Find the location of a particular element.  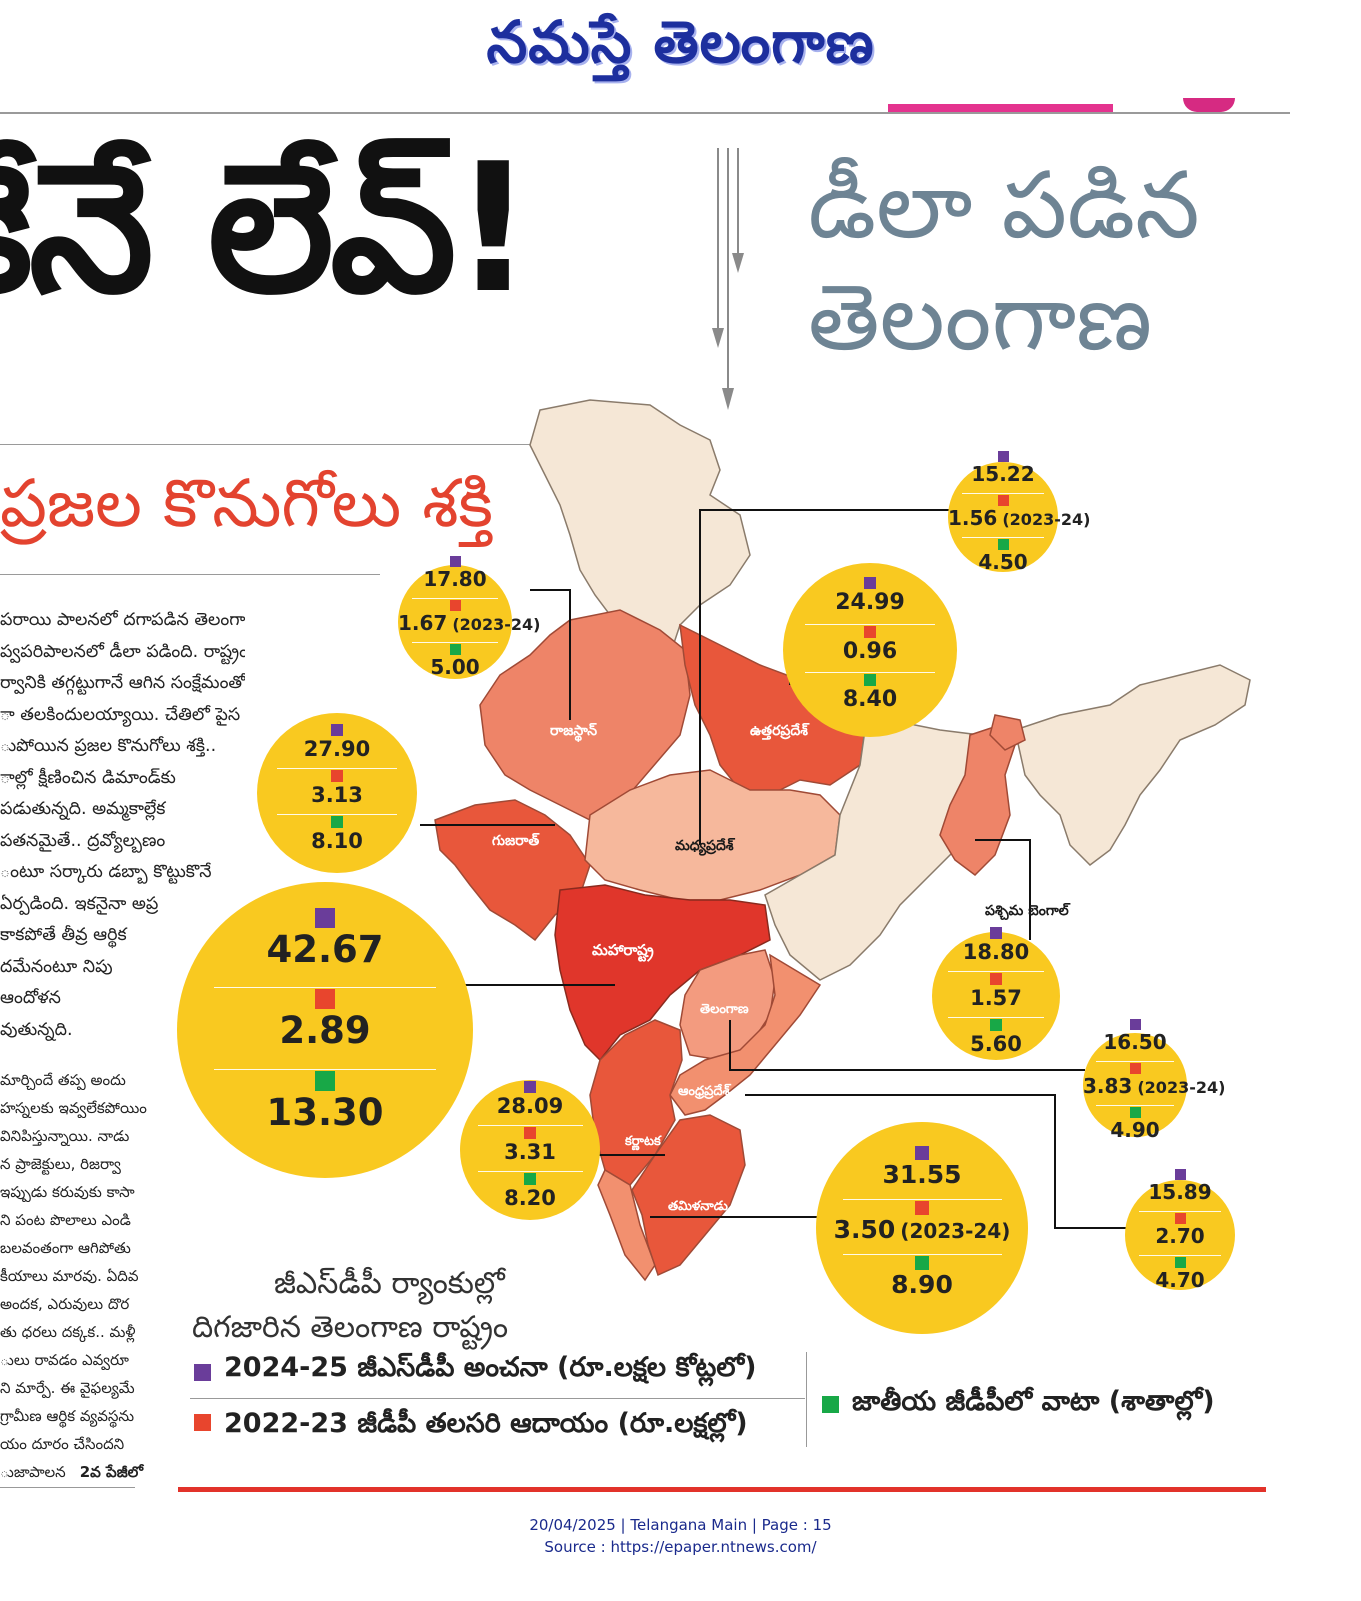

bubble-value-gsdp: 16.50 is located at coordinates (1135, 1042).